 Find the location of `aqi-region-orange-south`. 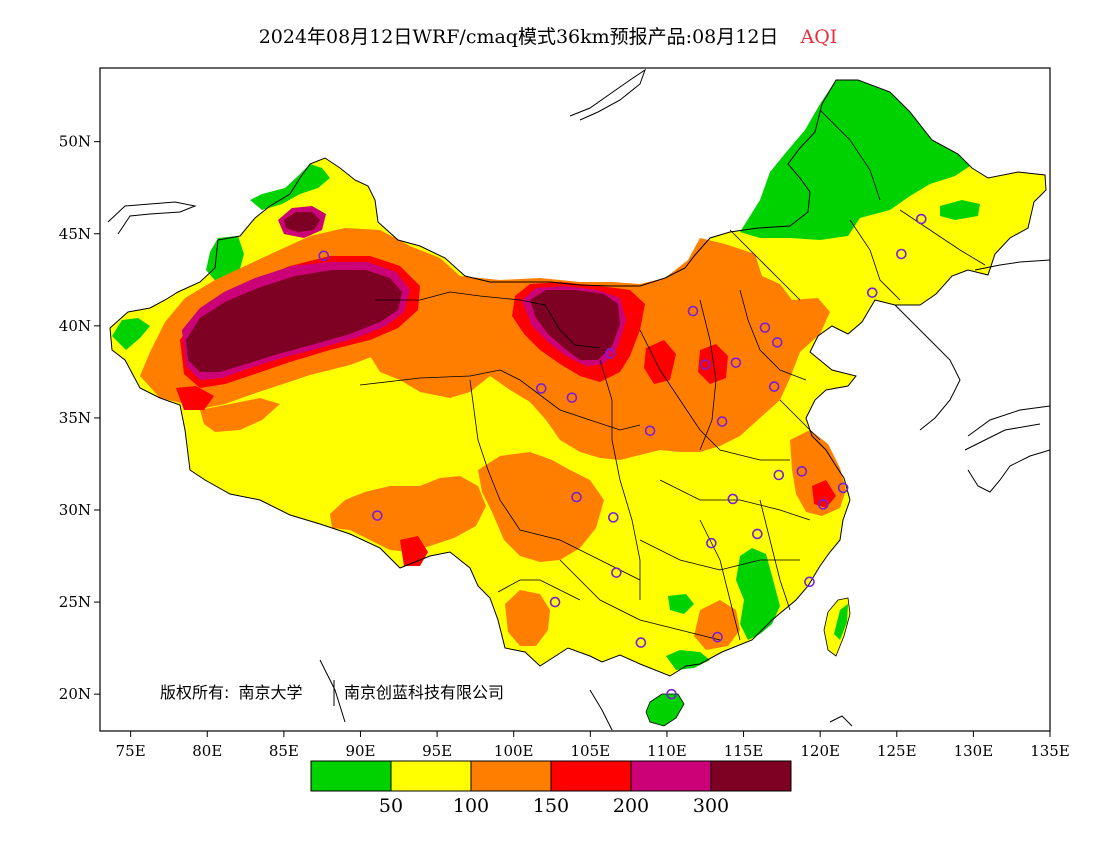

aqi-region-orange-south is located at coordinates (717, 625).